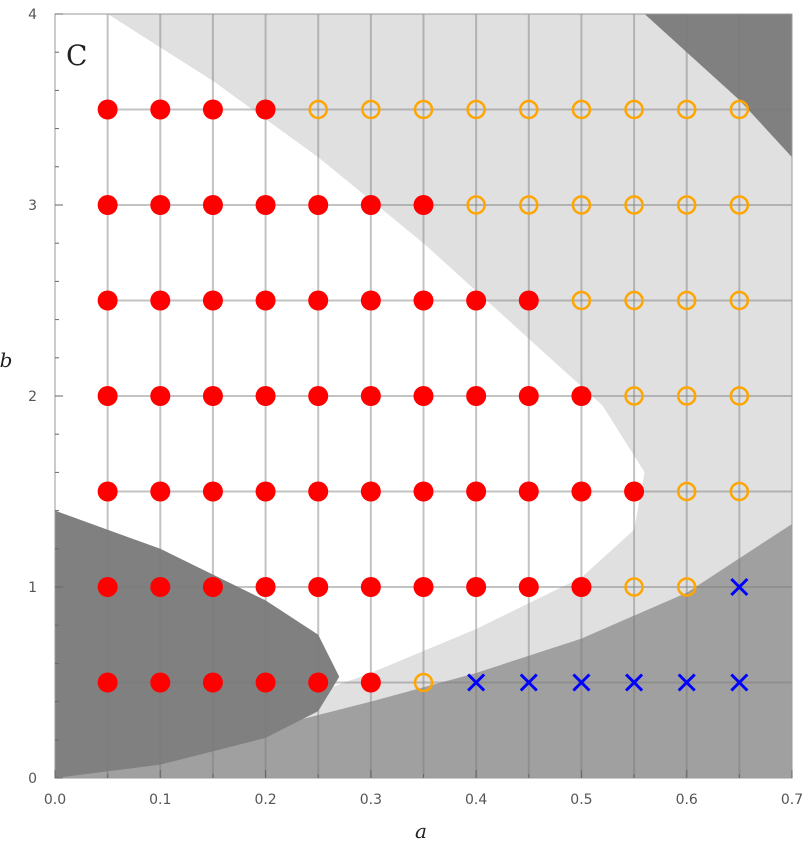 The height and width of the screenshot is (843, 812). What do you see at coordinates (476, 800) in the screenshot?
I see `x-tick-label: 0.4` at bounding box center [476, 800].